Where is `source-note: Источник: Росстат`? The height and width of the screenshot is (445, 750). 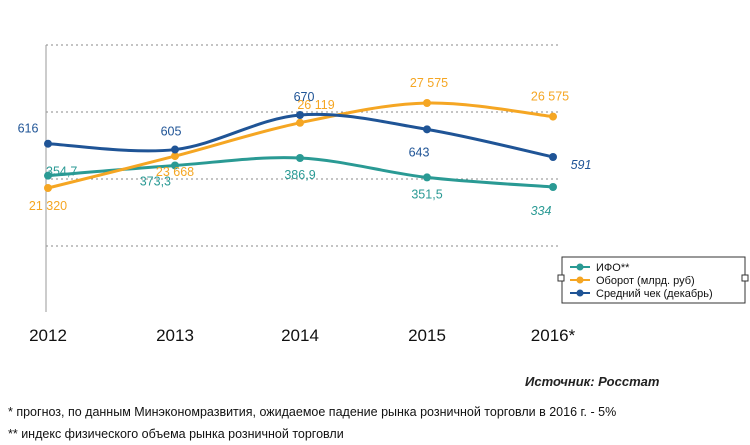 source-note: Источник: Росстат is located at coordinates (592, 381).